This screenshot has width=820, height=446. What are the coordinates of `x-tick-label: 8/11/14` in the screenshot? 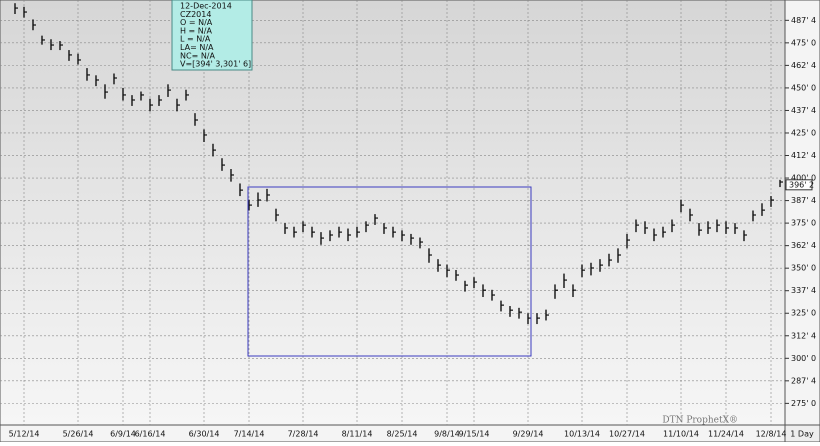 It's located at (357, 434).